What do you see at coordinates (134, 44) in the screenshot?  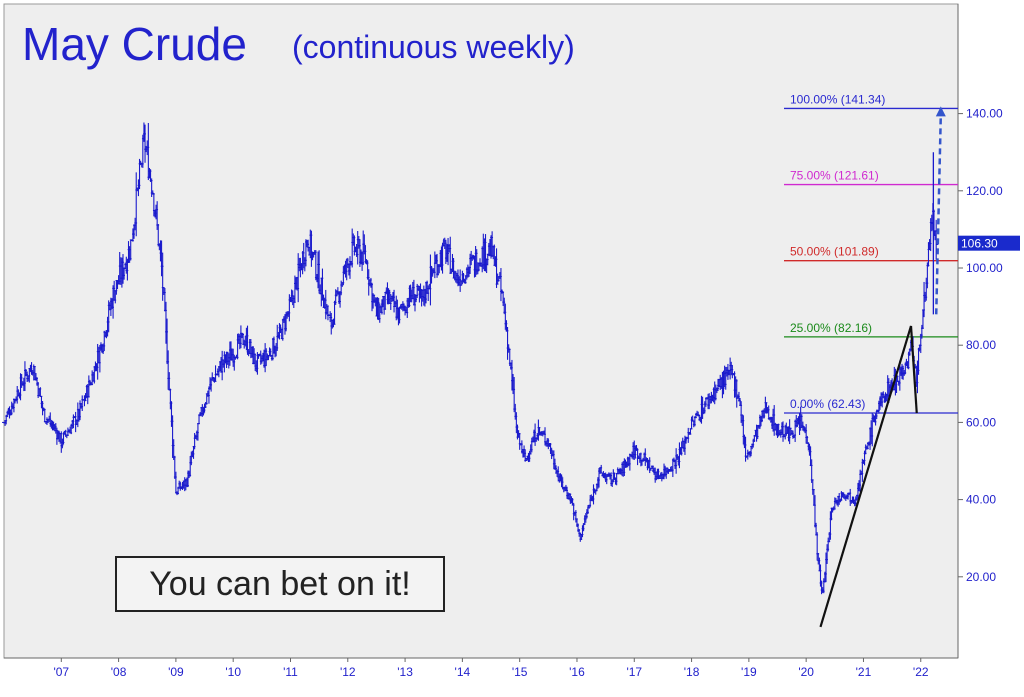 I see `chart-title: May Crude` at bounding box center [134, 44].